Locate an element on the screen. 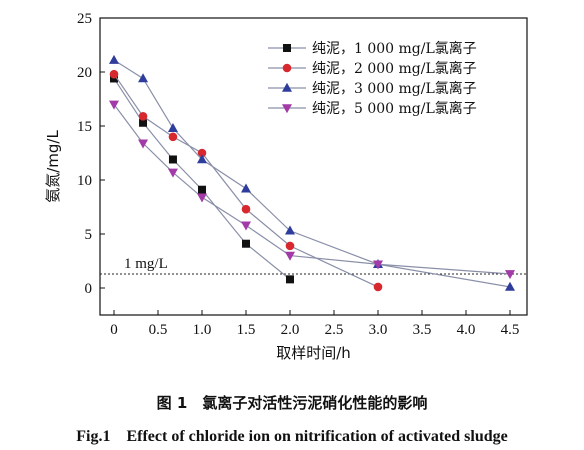  legend-item-3: 纯泥，3 000 mg/L氯离子 is located at coordinates (372, 88).